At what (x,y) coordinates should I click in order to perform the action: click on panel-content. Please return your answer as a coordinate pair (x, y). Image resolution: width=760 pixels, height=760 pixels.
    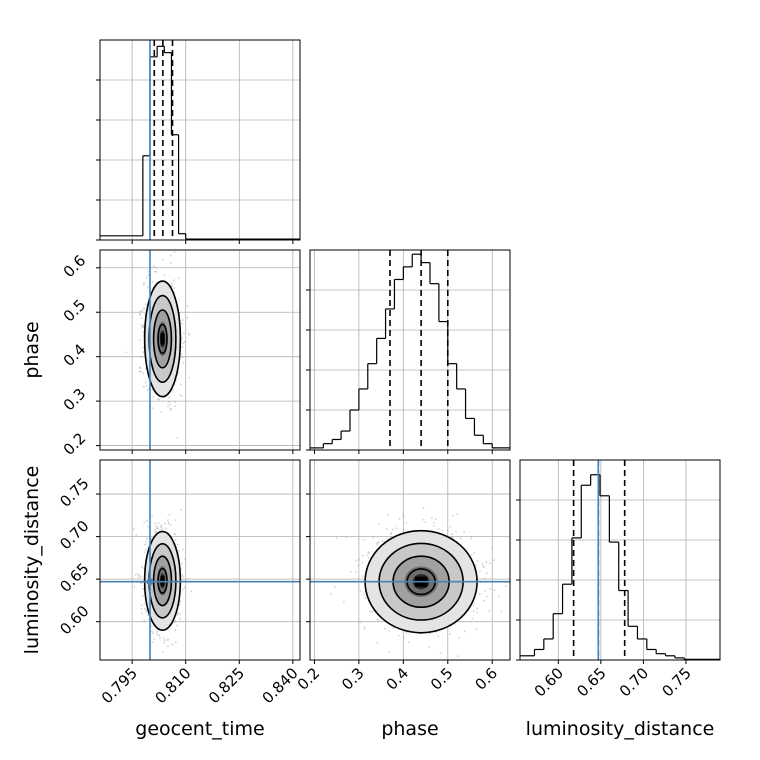
    Looking at the image, I should click on (158, 345).